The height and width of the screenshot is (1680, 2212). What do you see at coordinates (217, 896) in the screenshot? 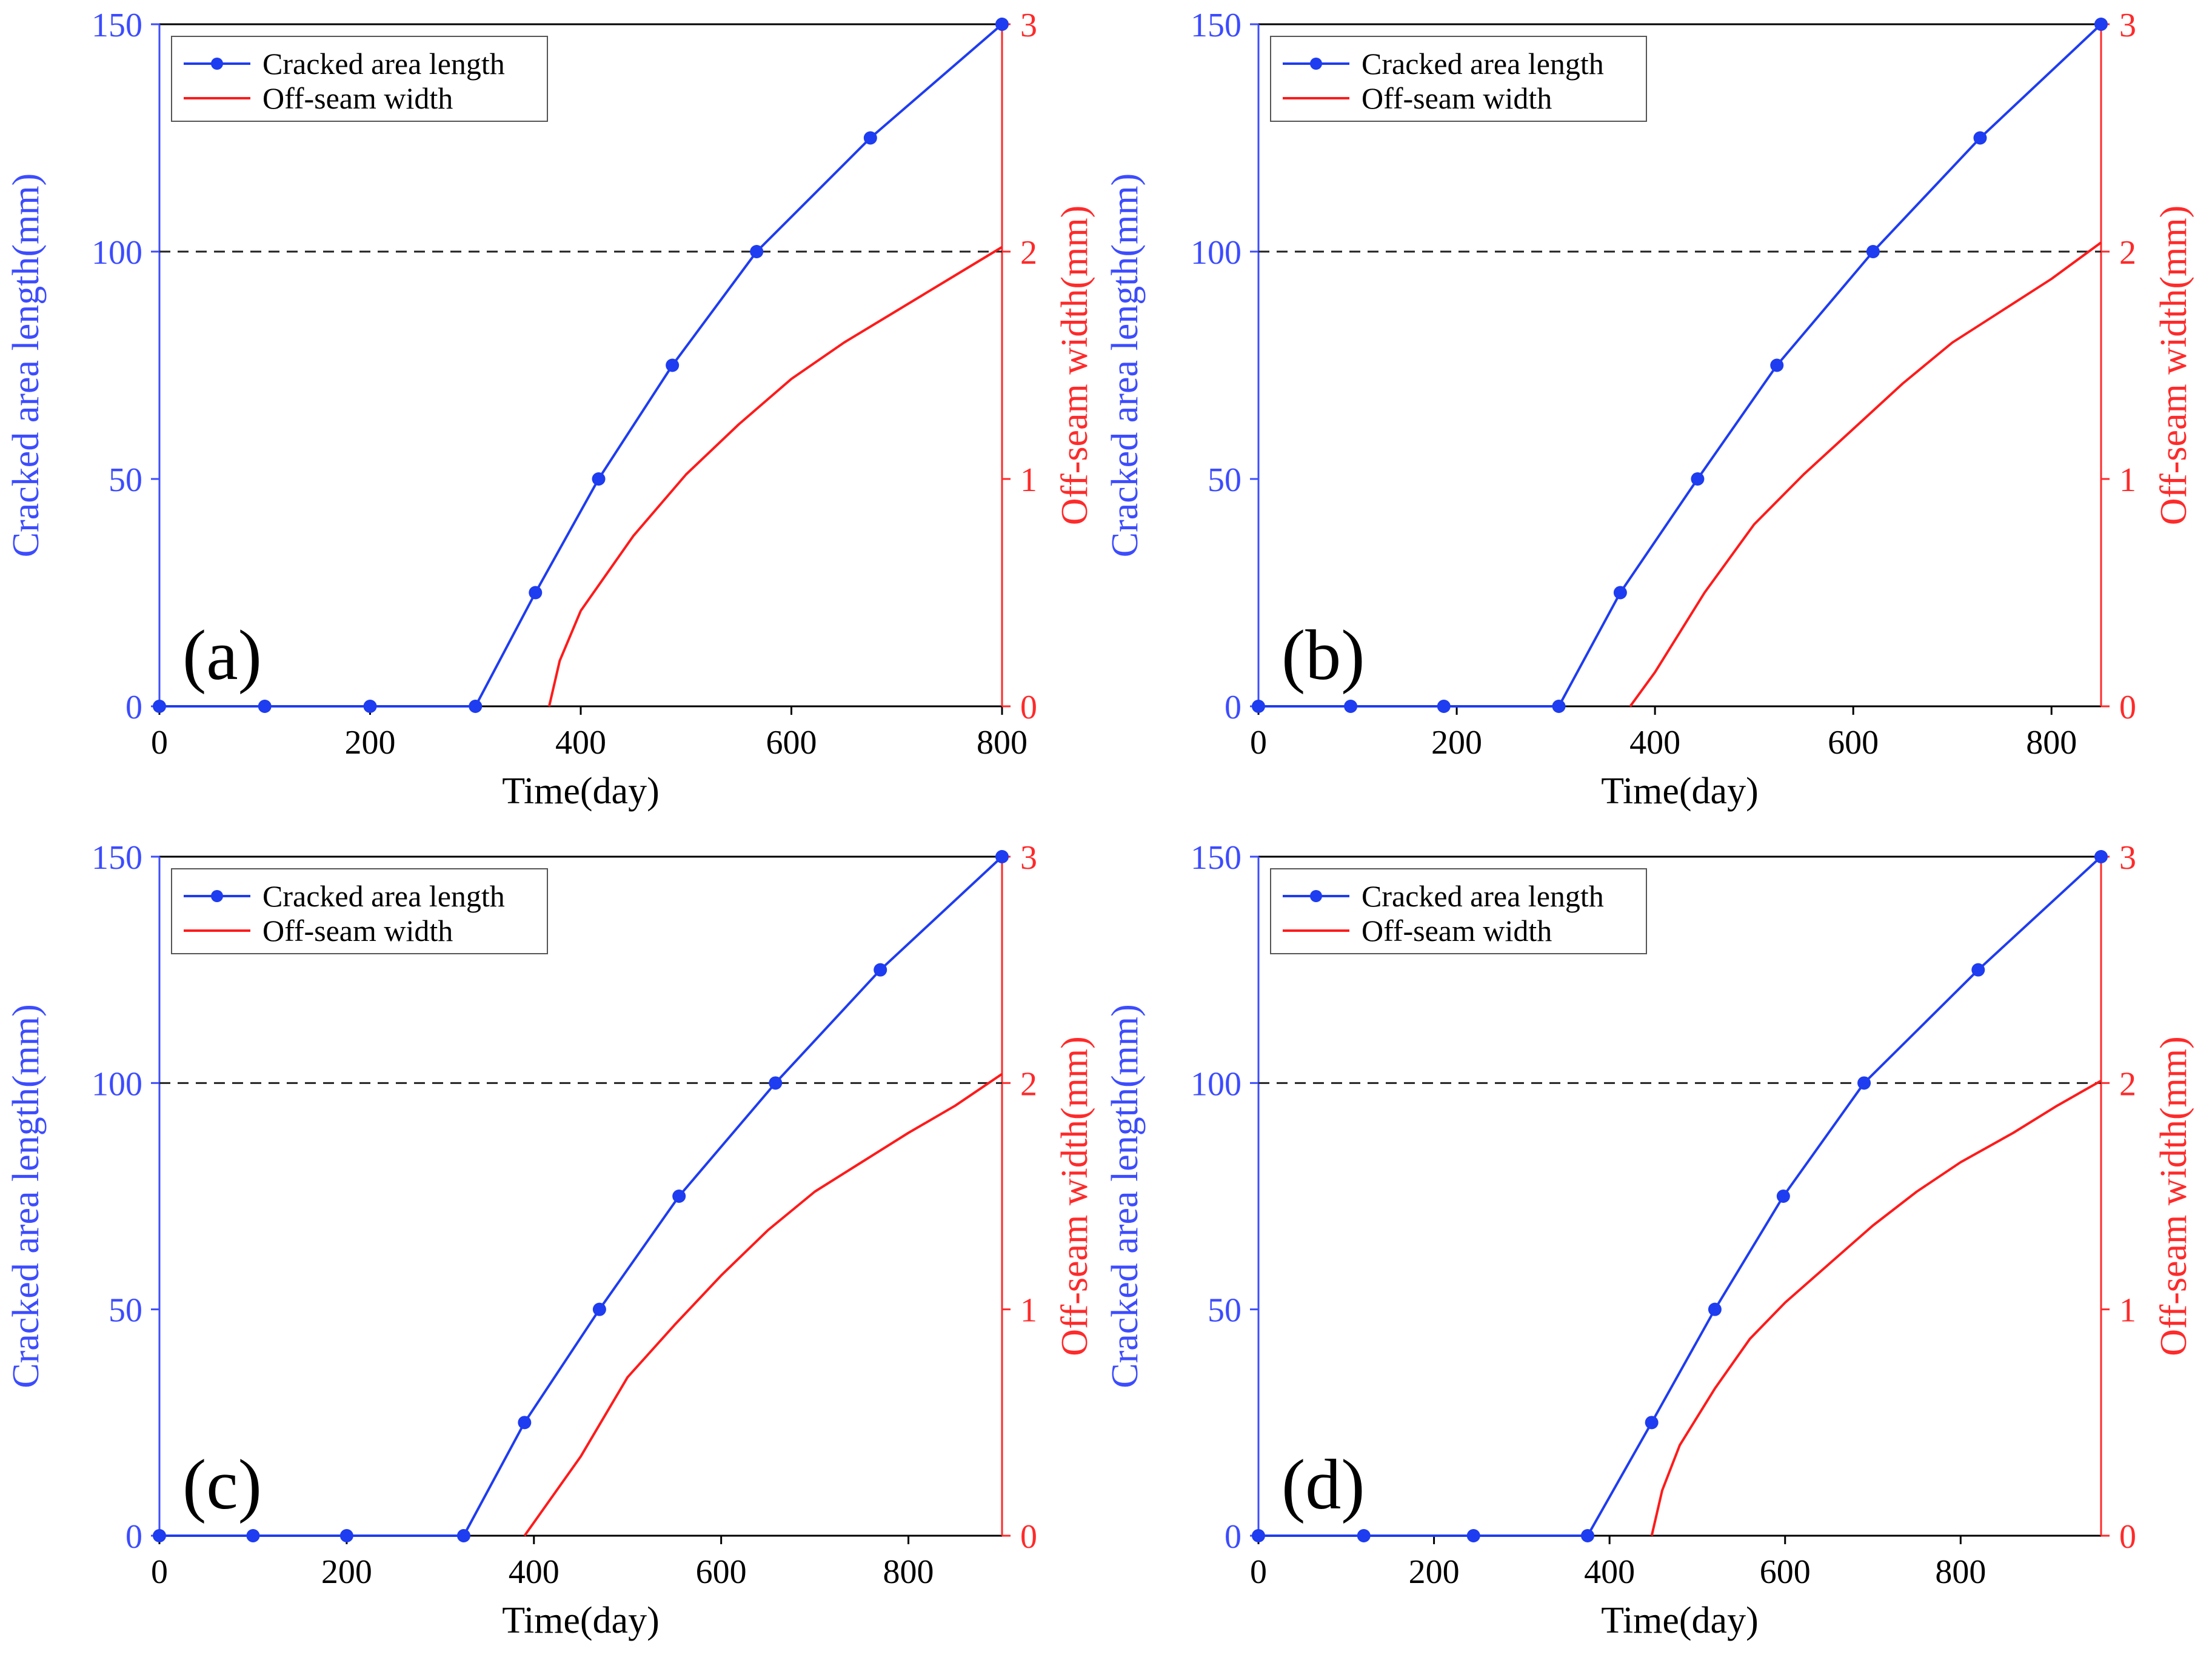
I see `legend-marker-length` at bounding box center [217, 896].